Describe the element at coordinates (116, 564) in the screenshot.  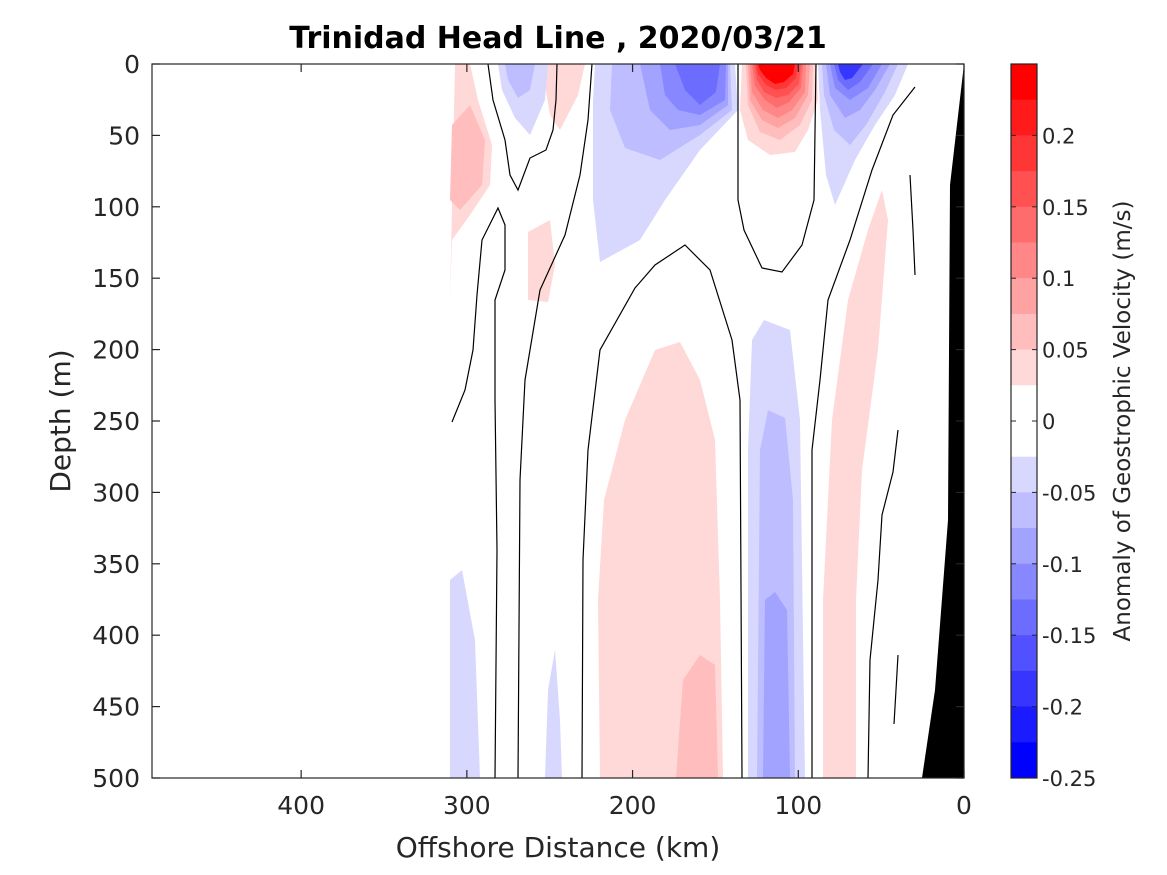
I see `y-tick-label: 350` at that location.